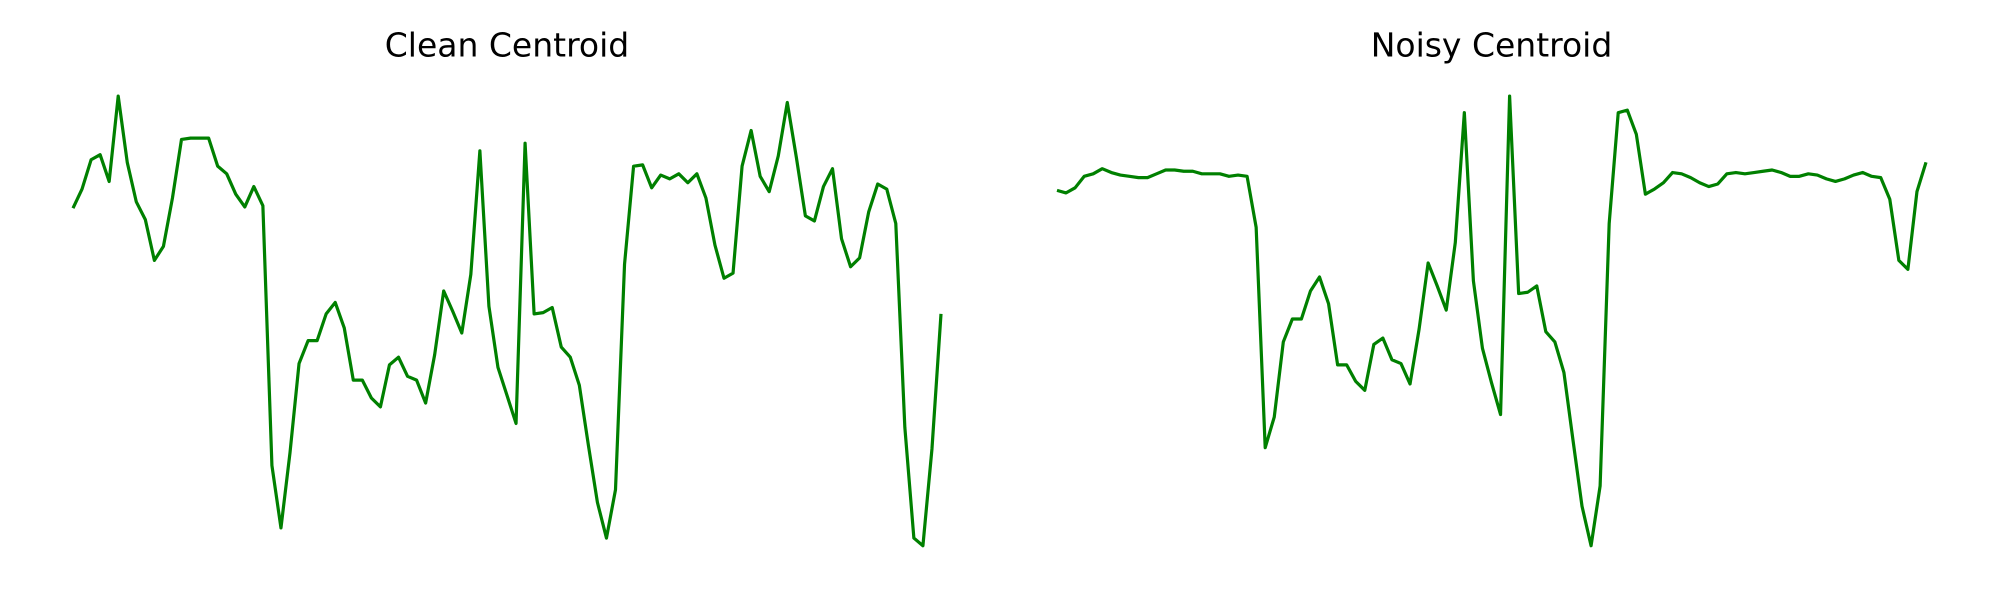 The image size is (2000, 600). What do you see at coordinates (1492, 45) in the screenshot?
I see `chart-title: Noisy Centroid` at bounding box center [1492, 45].